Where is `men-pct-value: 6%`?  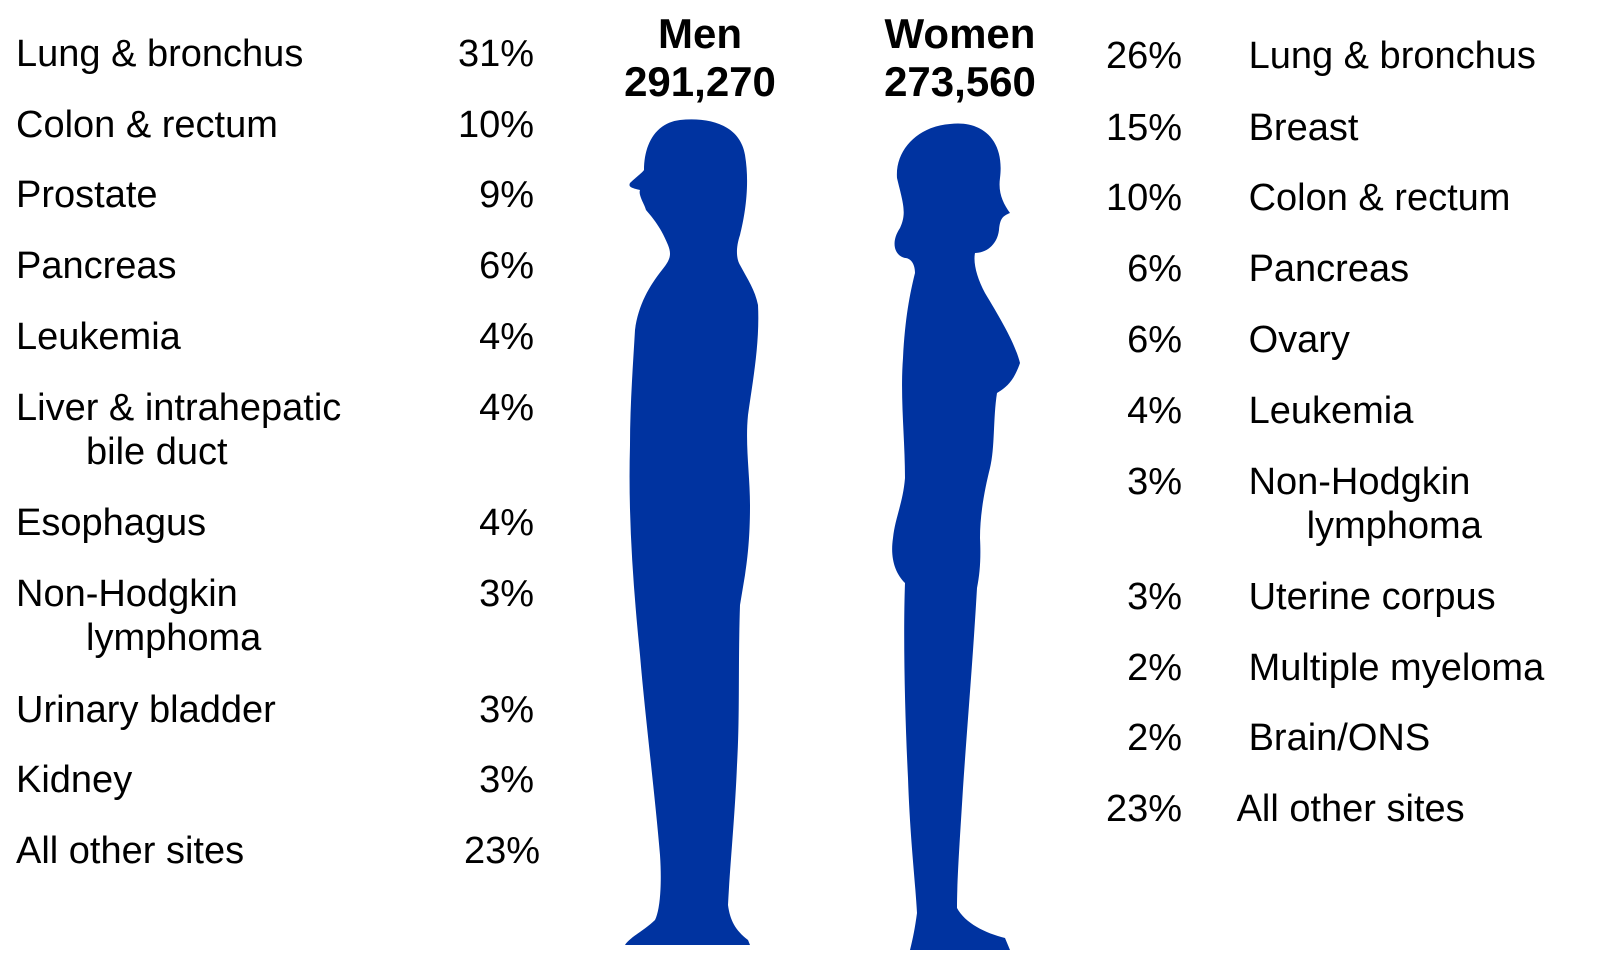 men-pct-value: 6% is located at coordinates (506, 266).